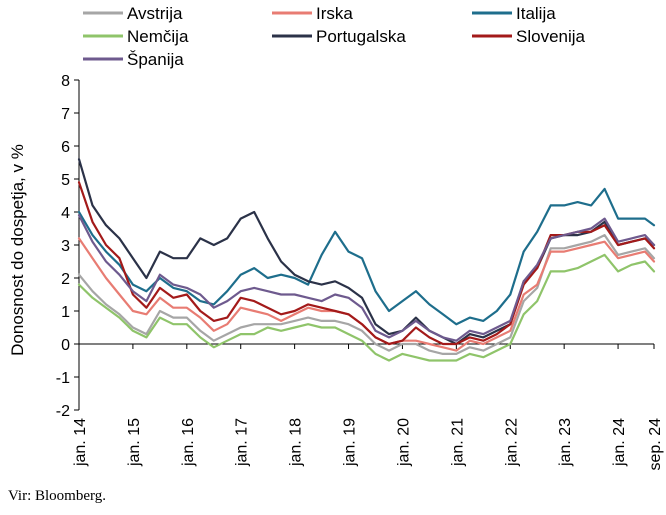 Image resolution: width=666 pixels, height=515 pixels. I want to click on y-tick-label: 5, so click(65, 180).